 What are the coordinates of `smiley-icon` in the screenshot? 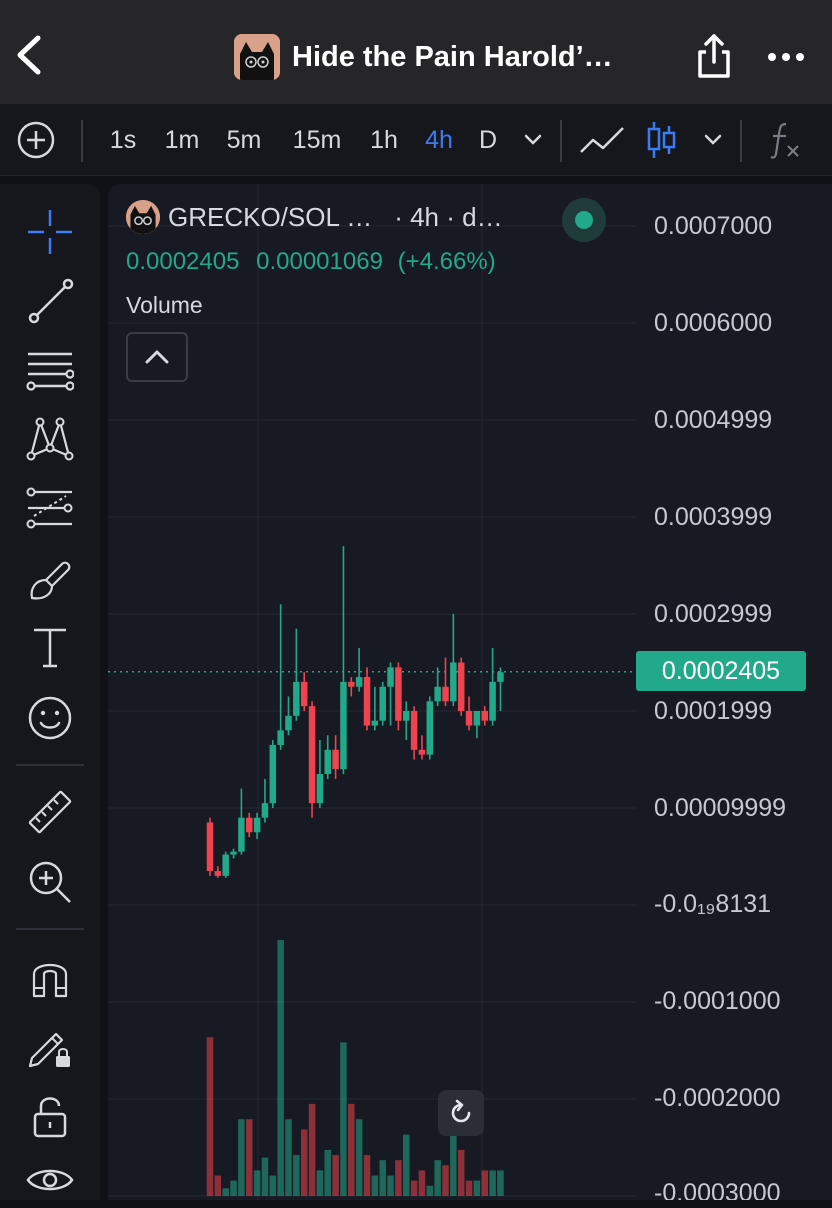 It's located at (50, 718).